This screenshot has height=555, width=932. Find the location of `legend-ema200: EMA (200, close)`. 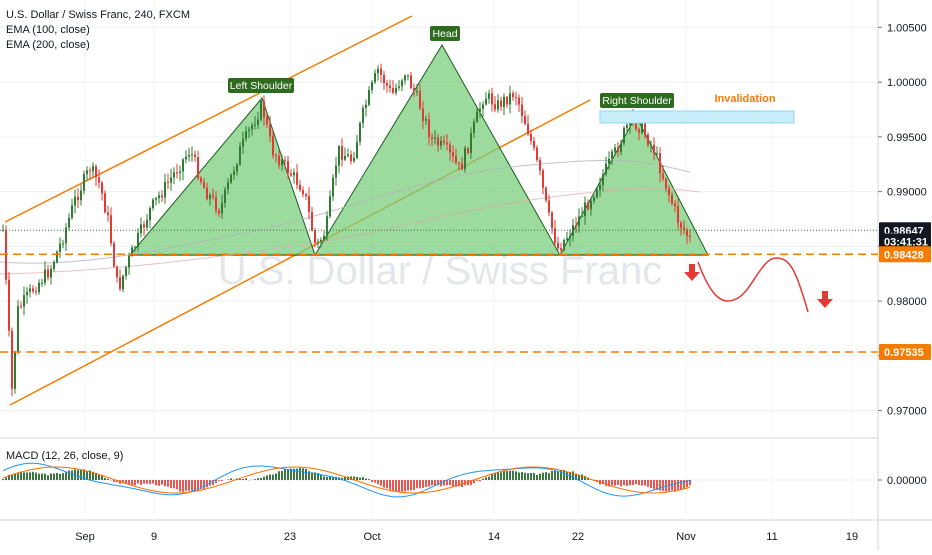

legend-ema200: EMA (200, close) is located at coordinates (98, 45).